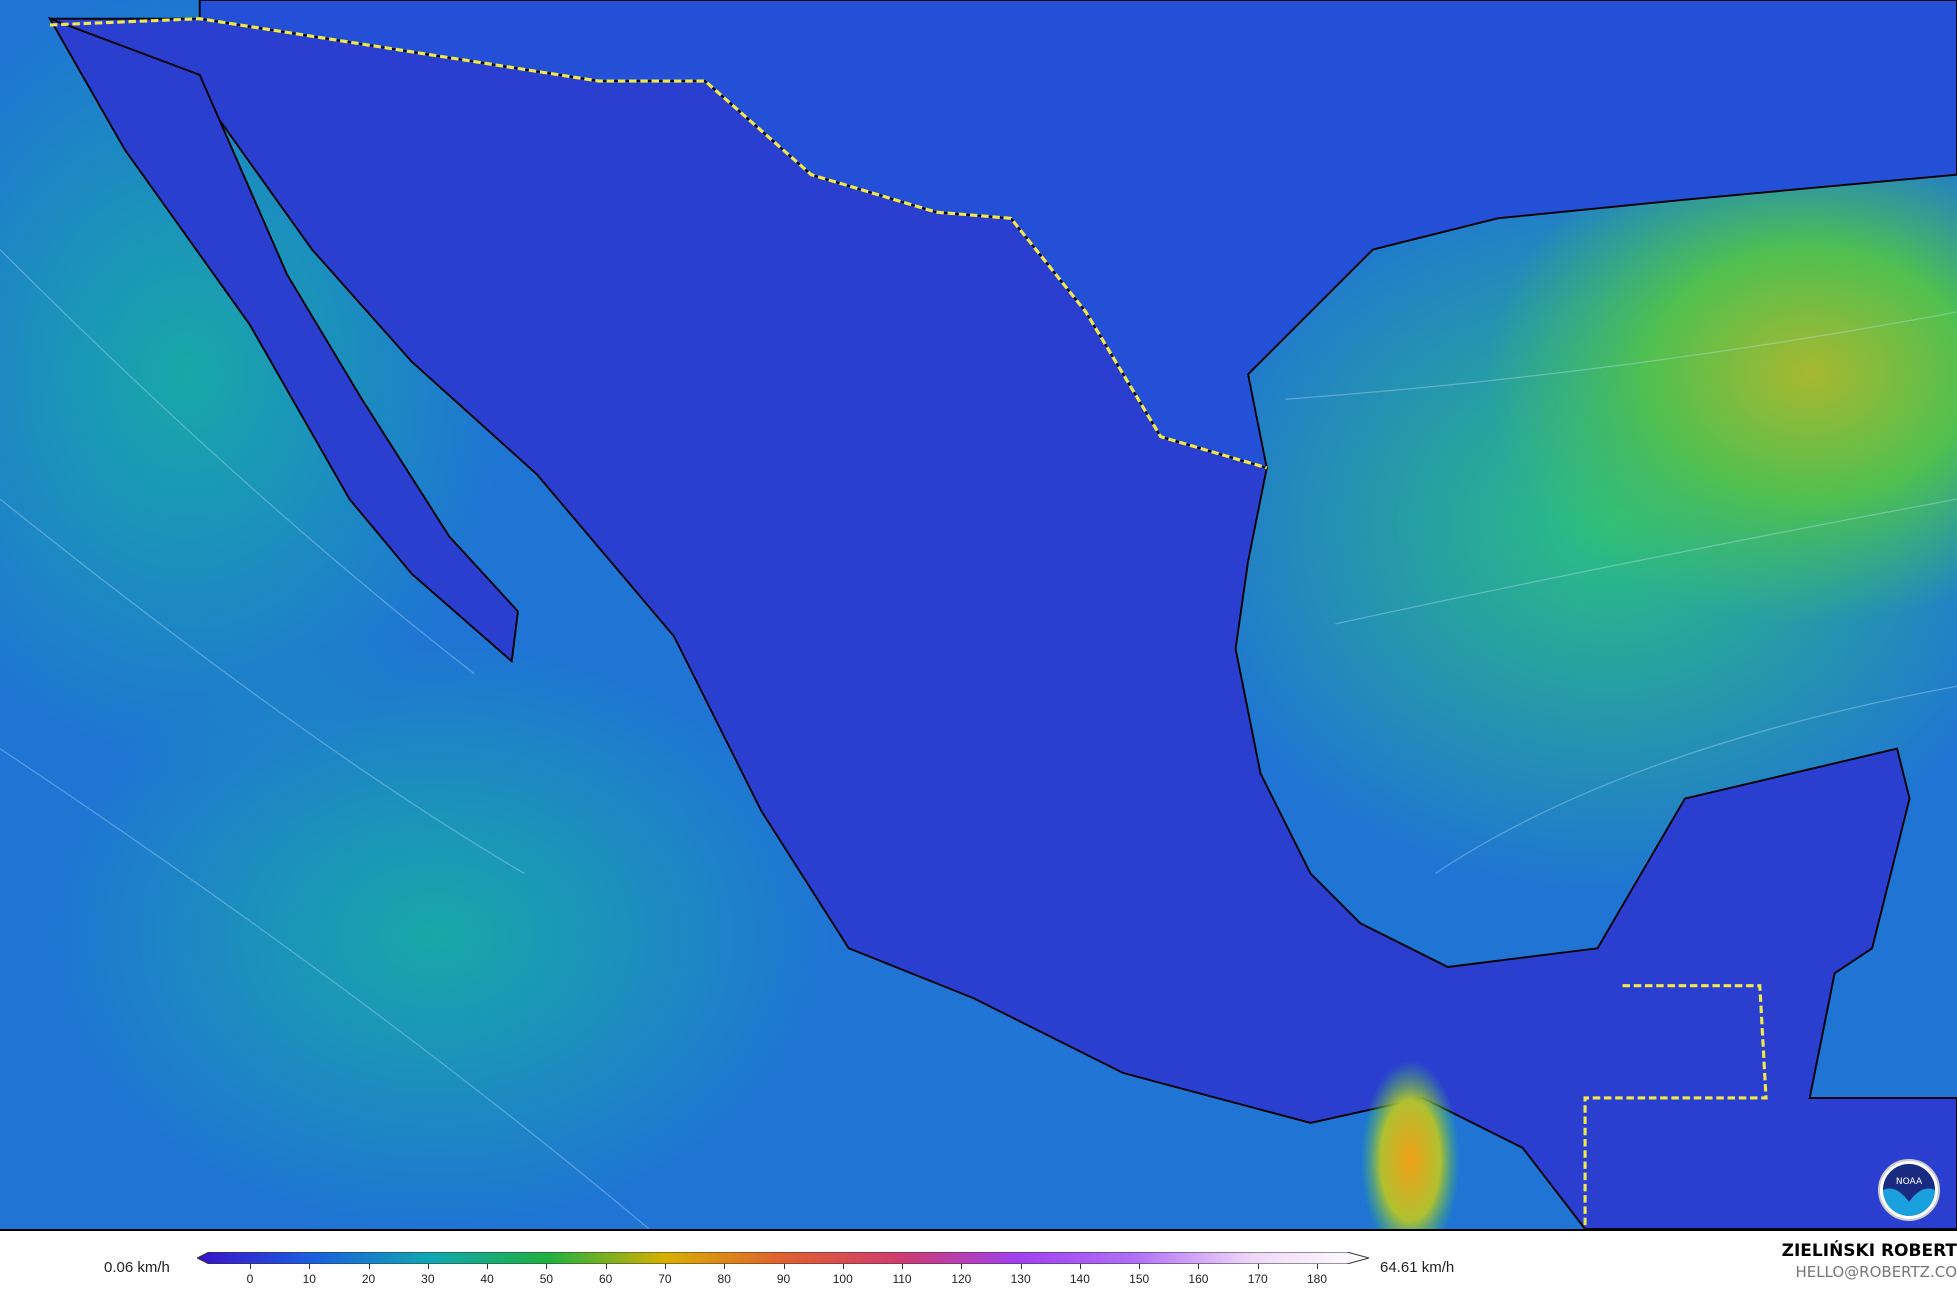 The width and height of the screenshot is (1957, 1289). What do you see at coordinates (842, 1279) in the screenshot?
I see `tick-label: 100` at bounding box center [842, 1279].